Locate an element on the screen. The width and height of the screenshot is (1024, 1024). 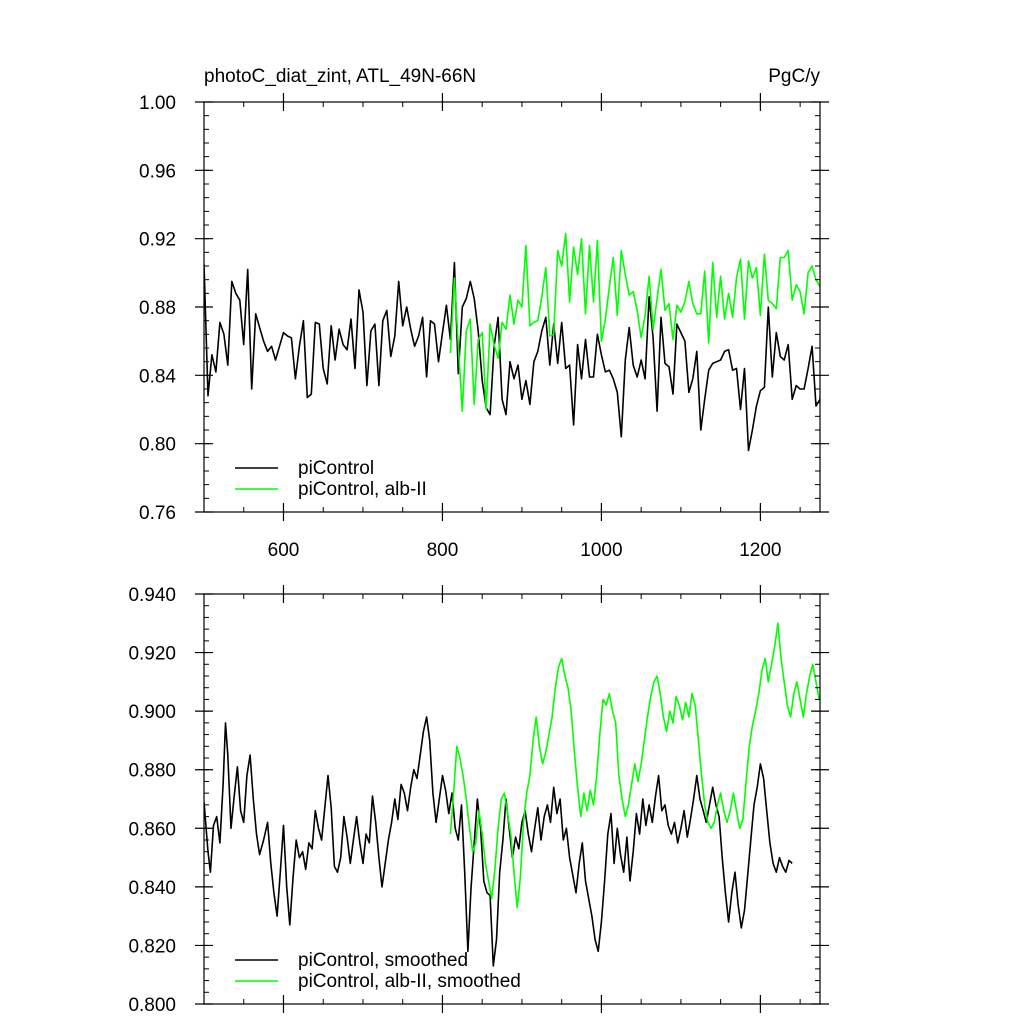
bottom-y-tick-label: 0.820 is located at coordinates (152, 946).